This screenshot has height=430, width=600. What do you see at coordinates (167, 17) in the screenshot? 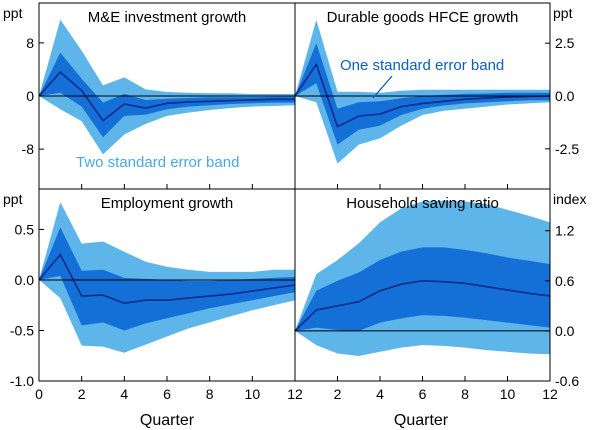
I see `panel-title-1: M&E investment growth` at bounding box center [167, 17].